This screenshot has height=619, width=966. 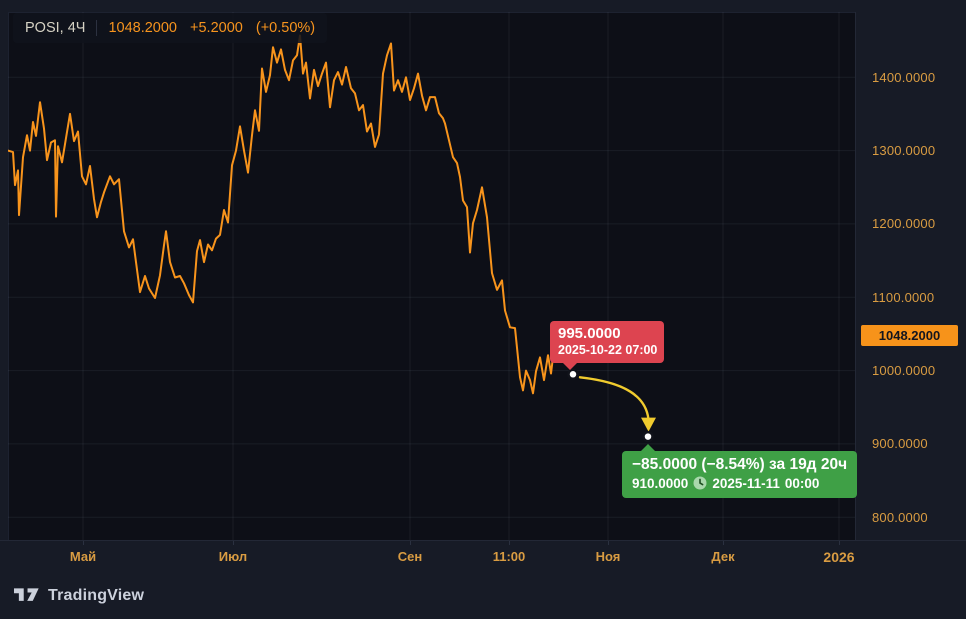 I want to click on measure-arrow, so click(x=617, y=404).